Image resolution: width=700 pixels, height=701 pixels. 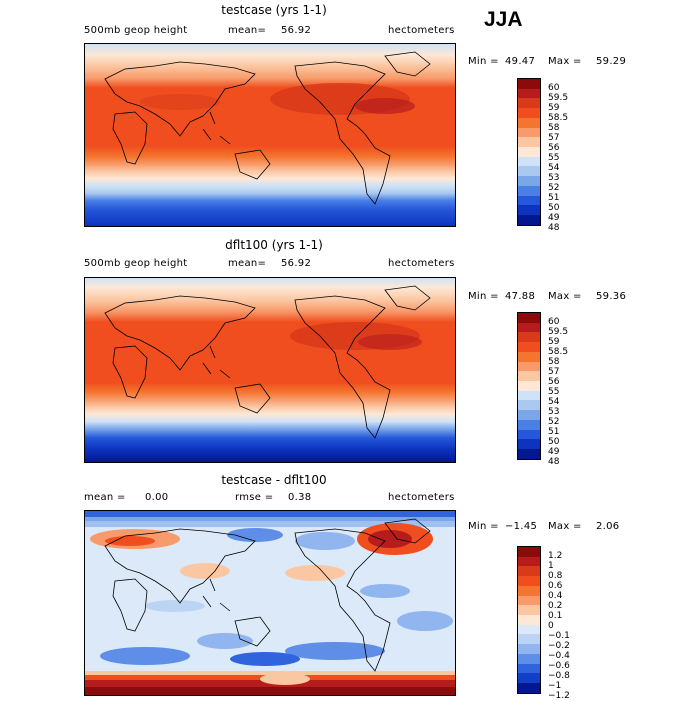 What do you see at coordinates (611, 61) in the screenshot?
I see `panel1-max-value: 59.29` at bounding box center [611, 61].